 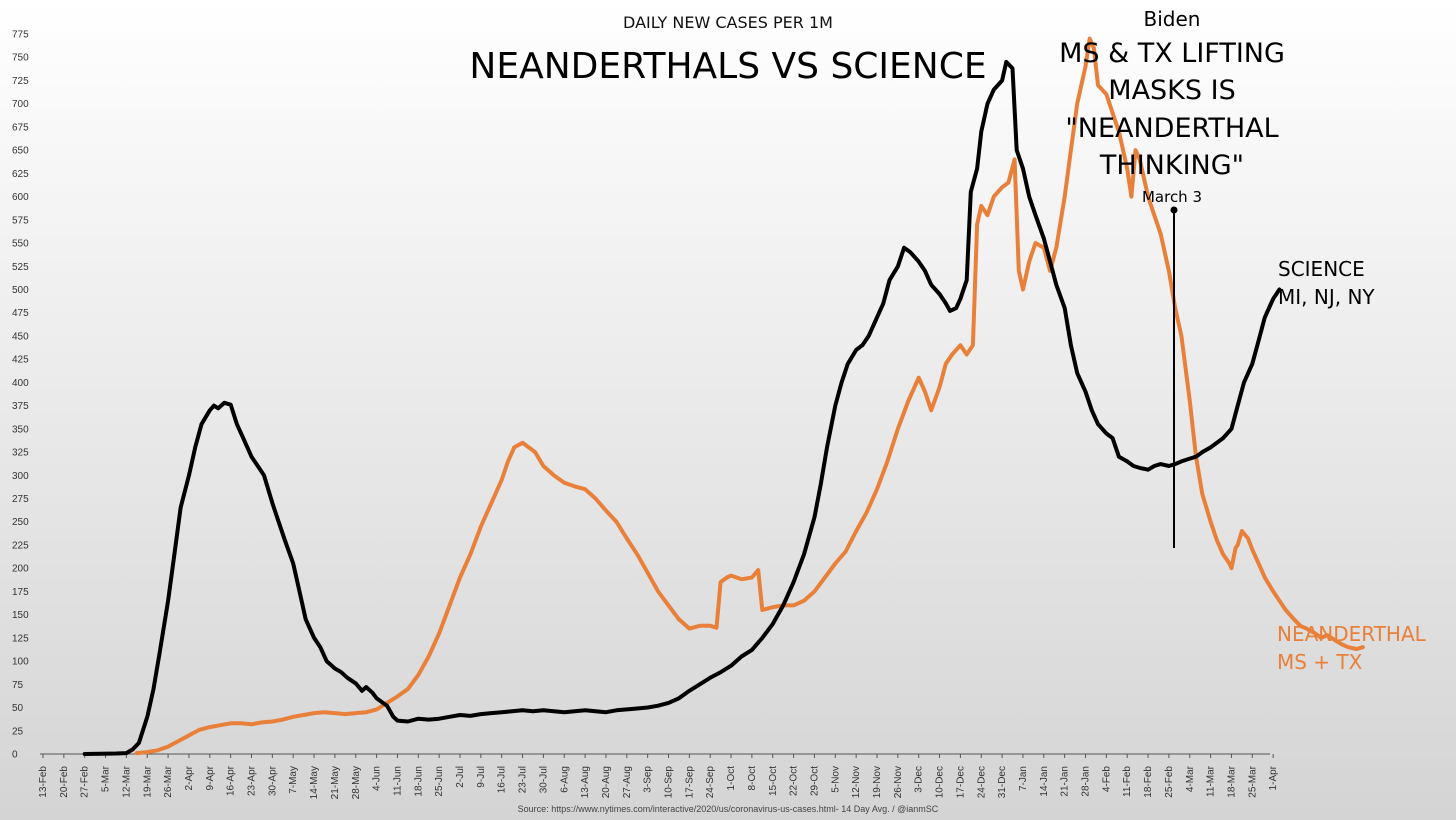 What do you see at coordinates (314, 782) in the screenshot?
I see `x-tick-label: 14-May` at bounding box center [314, 782].